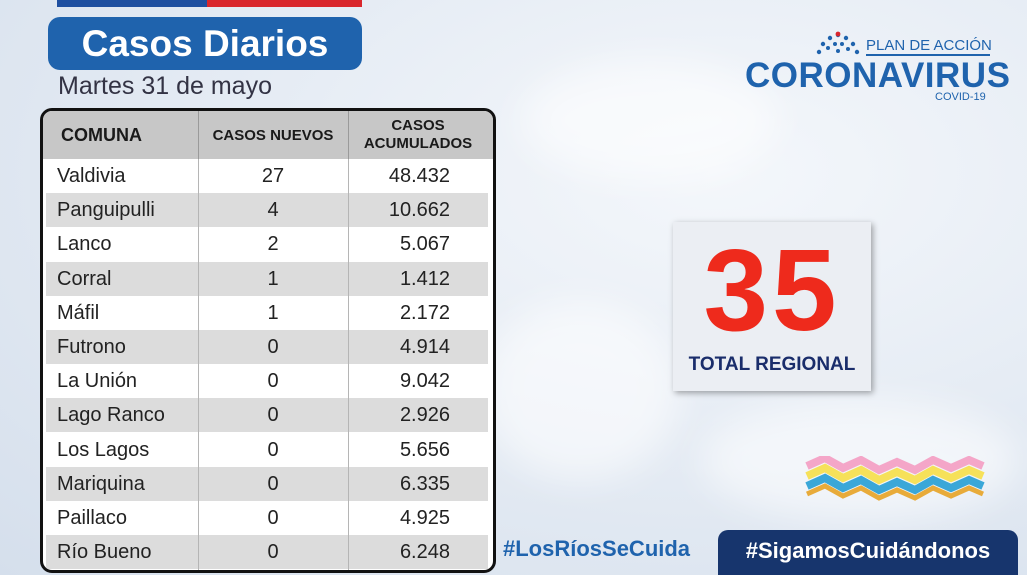  Describe the element at coordinates (895, 478) in the screenshot. I see `wave-decoration-icon` at that location.